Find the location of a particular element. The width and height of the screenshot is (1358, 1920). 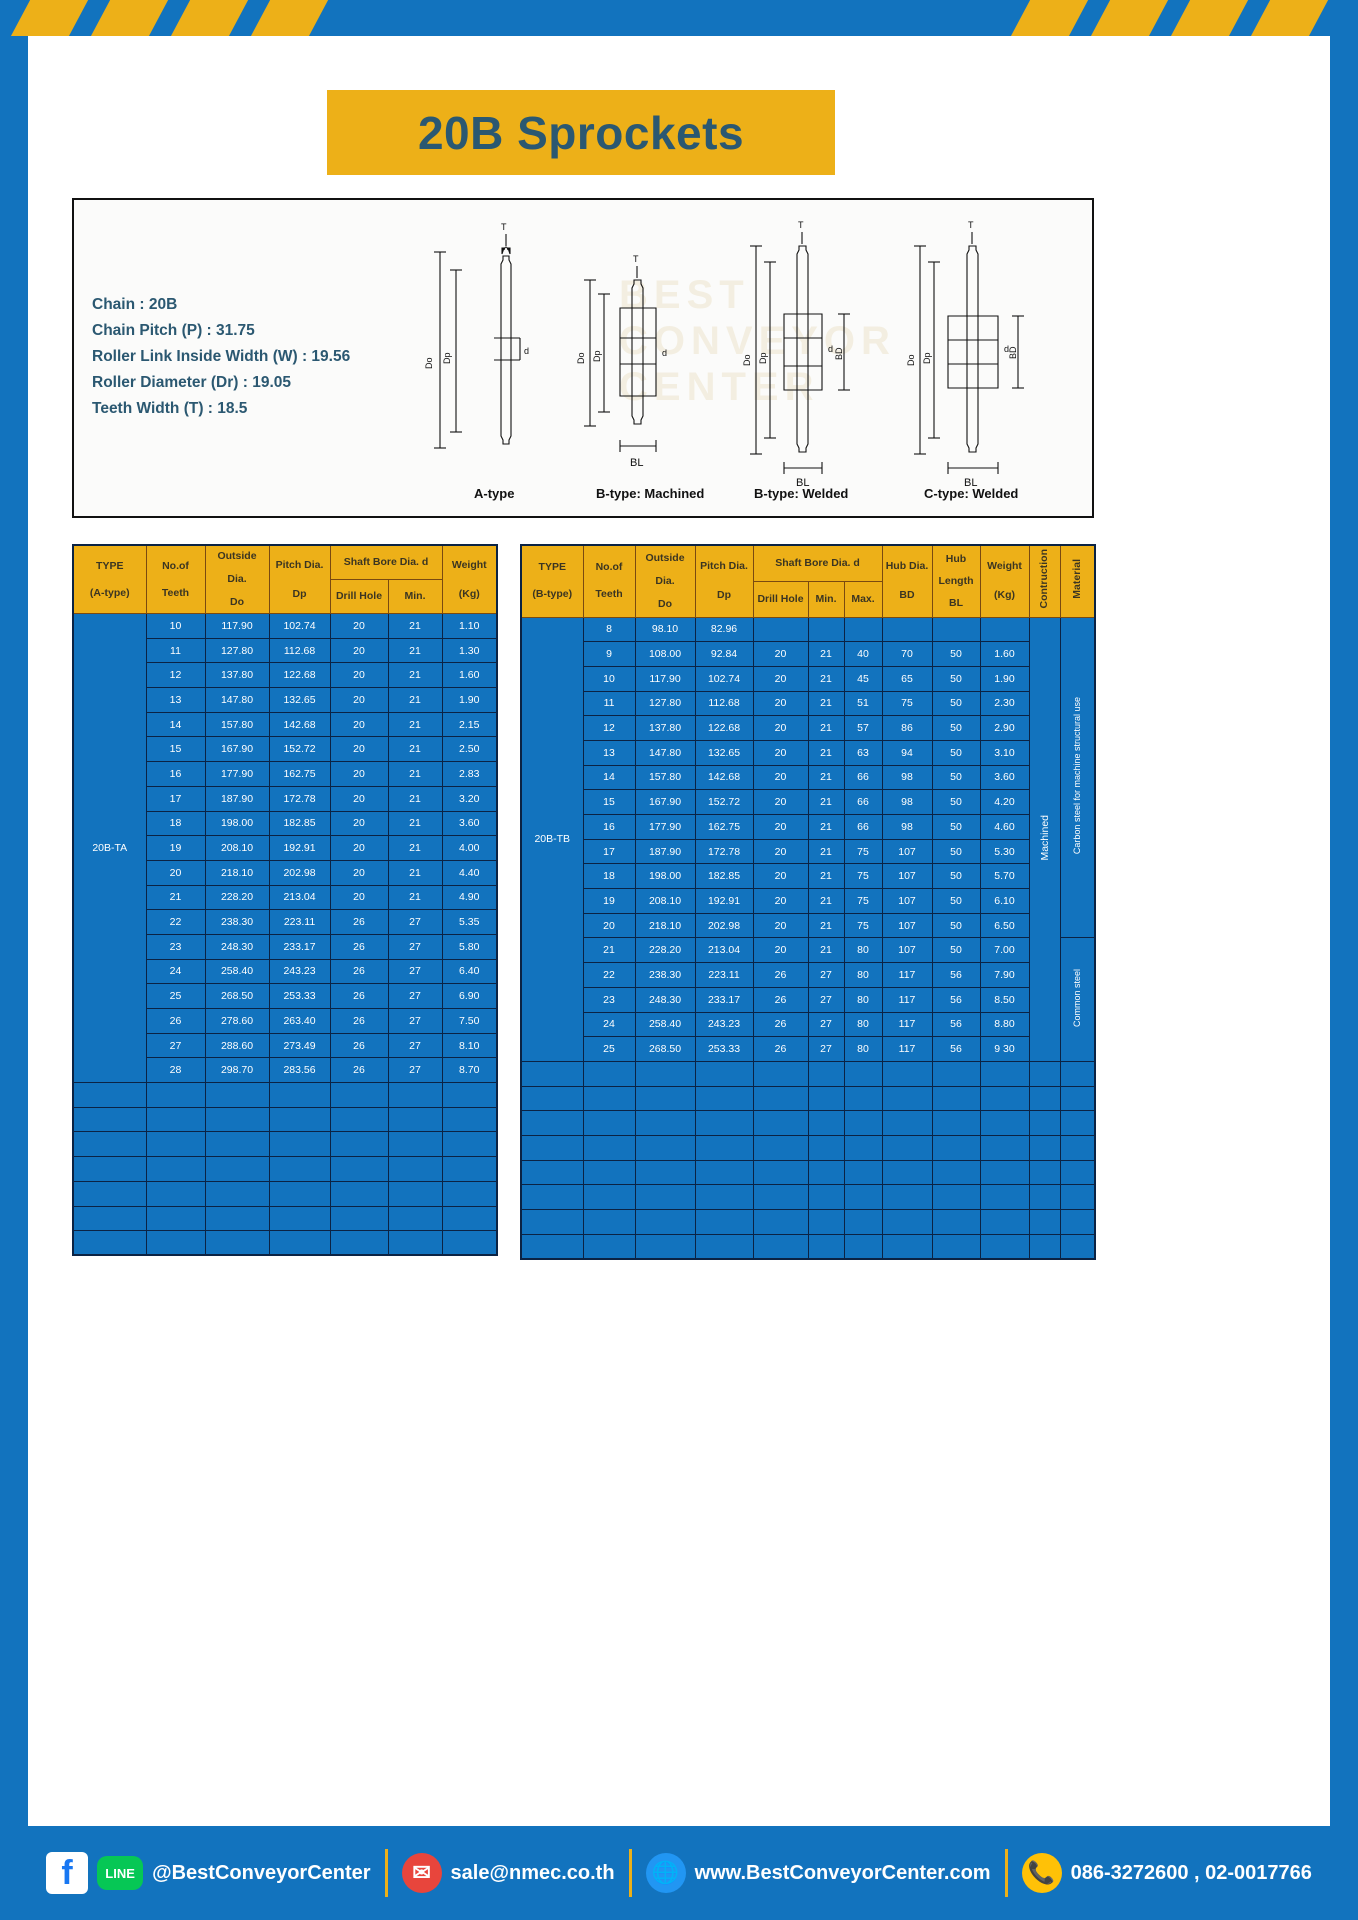

footer-phone-label: 086-3272600 , 02-0017766 is located at coordinates (1191, 1872).